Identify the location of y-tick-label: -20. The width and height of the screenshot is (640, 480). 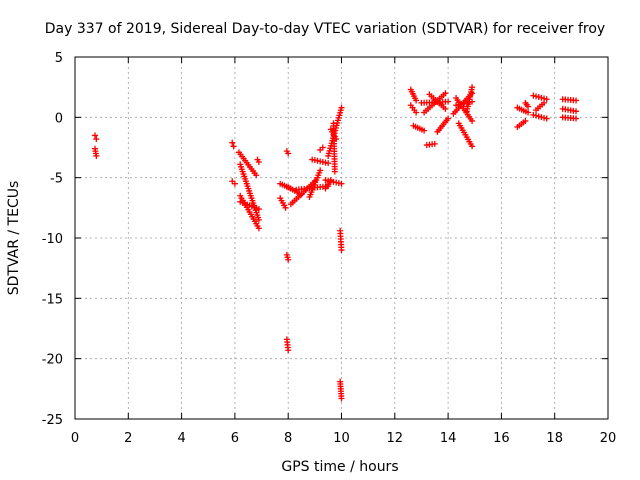
(52, 360).